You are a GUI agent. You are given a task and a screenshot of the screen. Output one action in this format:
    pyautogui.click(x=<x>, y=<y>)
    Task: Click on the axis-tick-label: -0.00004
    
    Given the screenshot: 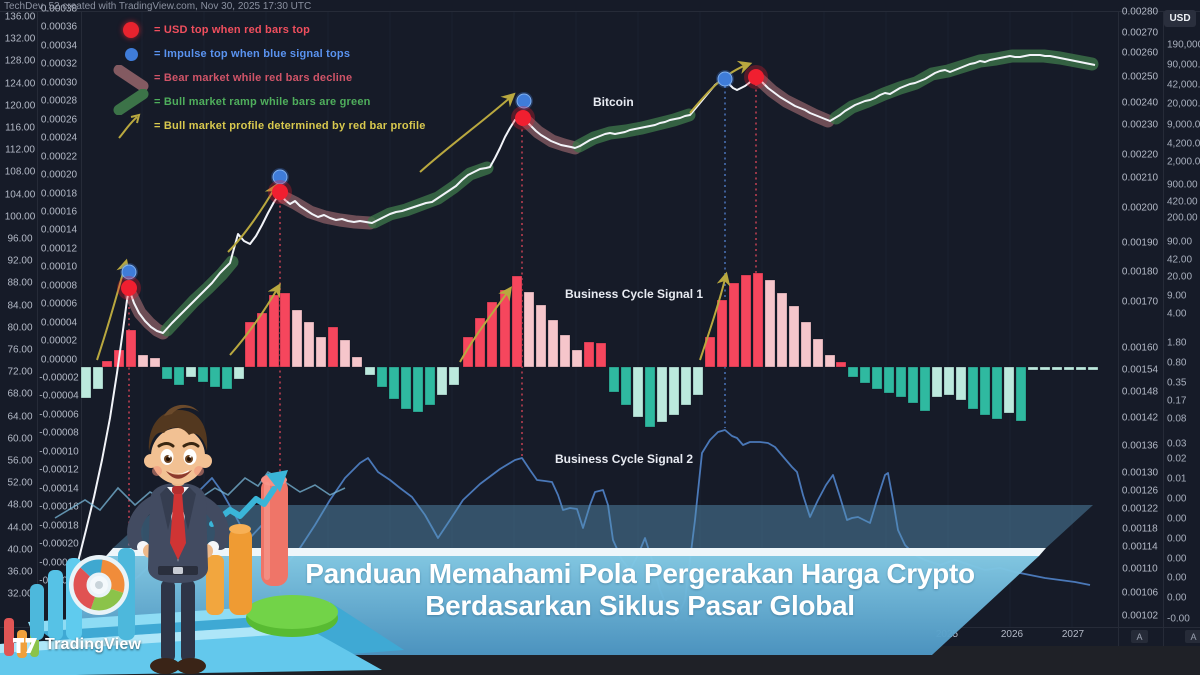 What is the action you would take?
    pyautogui.click(x=59, y=396)
    